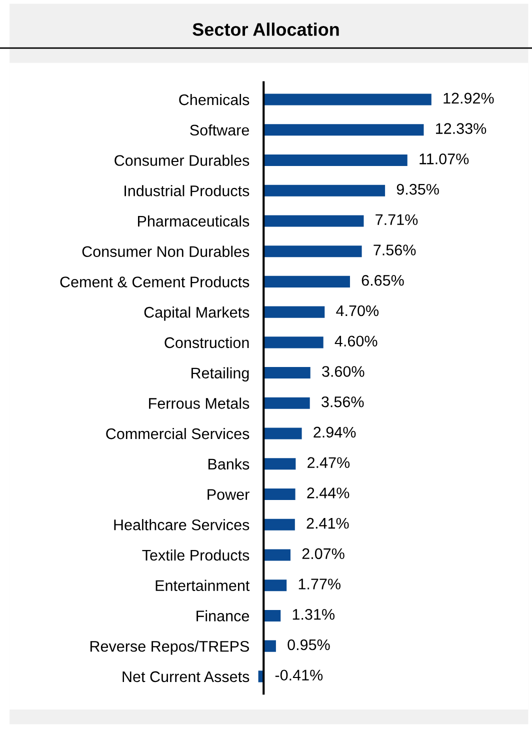 Image resolution: width=532 pixels, height=739 pixels. Describe the element at coordinates (395, 250) in the screenshot. I see `data-label: 7.56%` at that location.